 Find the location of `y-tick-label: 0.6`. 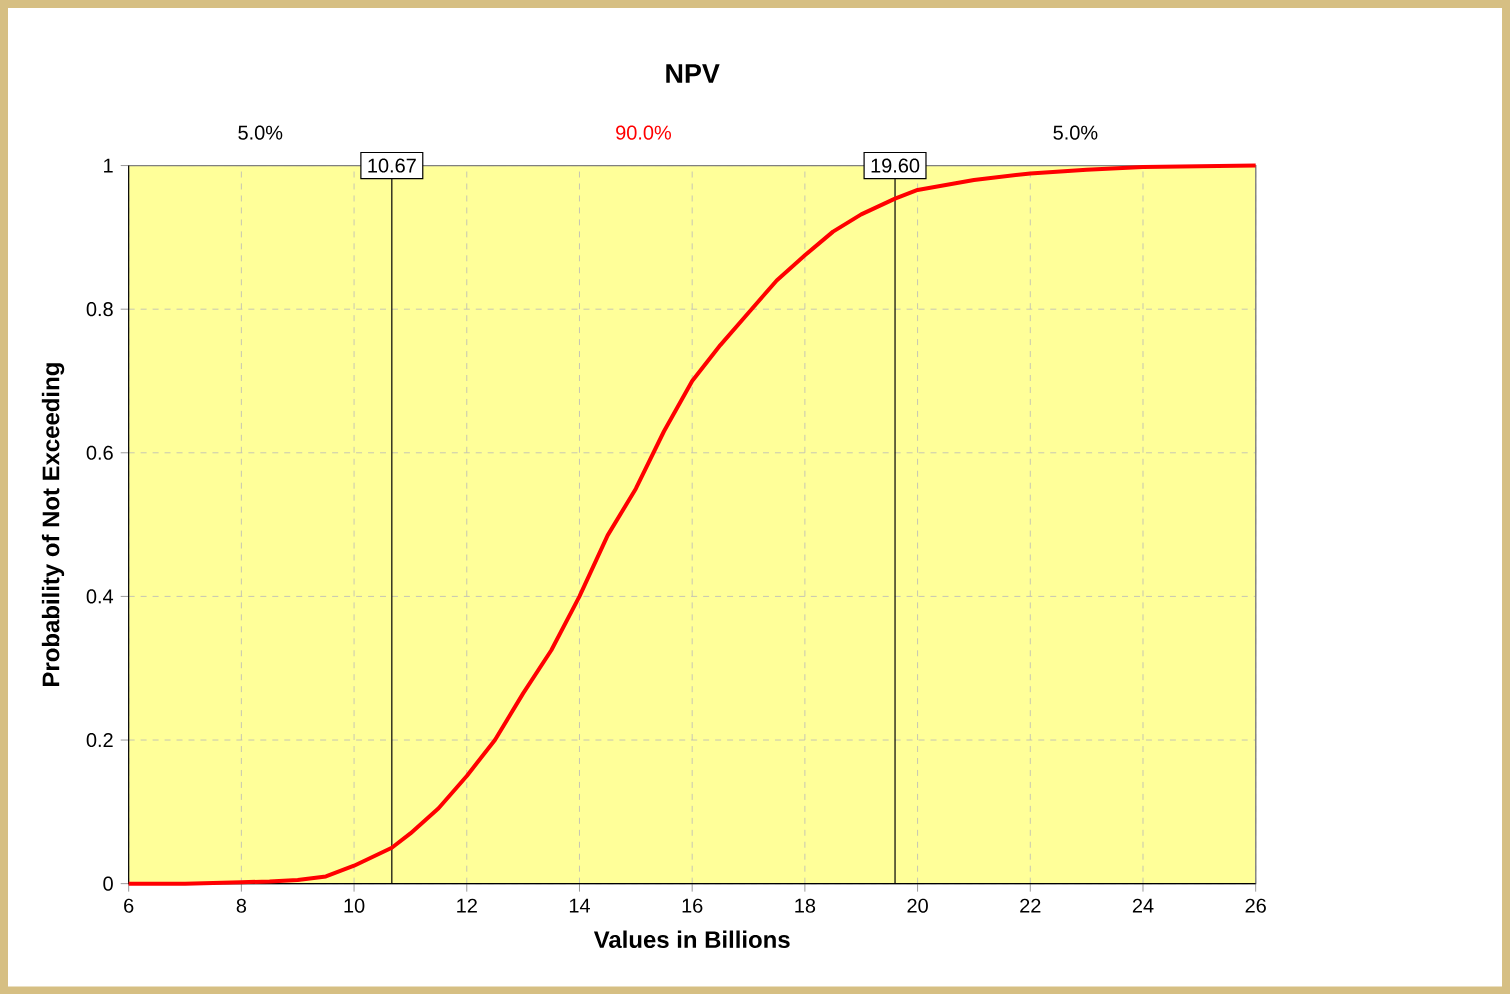

y-tick-label: 0.6 is located at coordinates (99, 452).